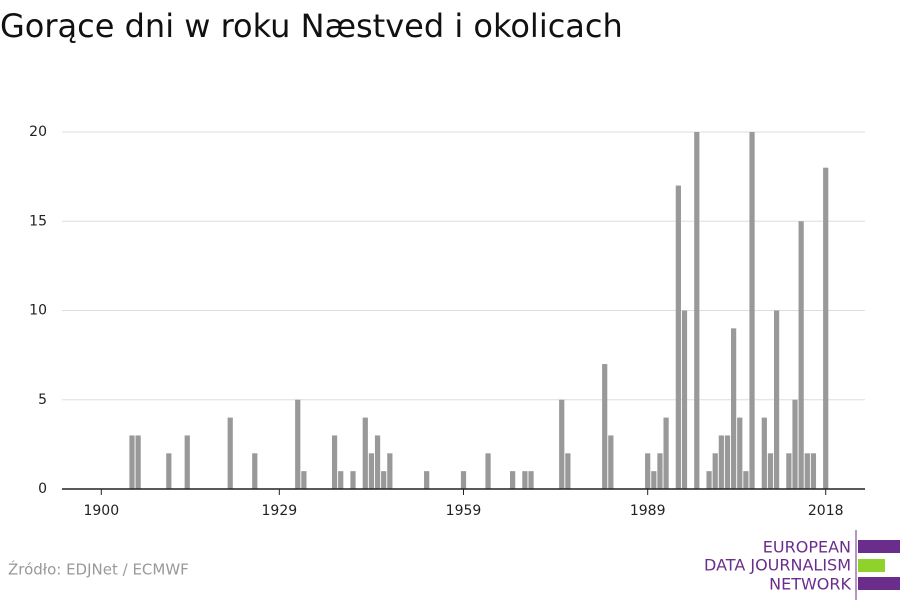 This screenshot has height=600, width=900. Describe the element at coordinates (98, 569) in the screenshot. I see `source: Źródło: EDJNet / ECMWF` at that location.